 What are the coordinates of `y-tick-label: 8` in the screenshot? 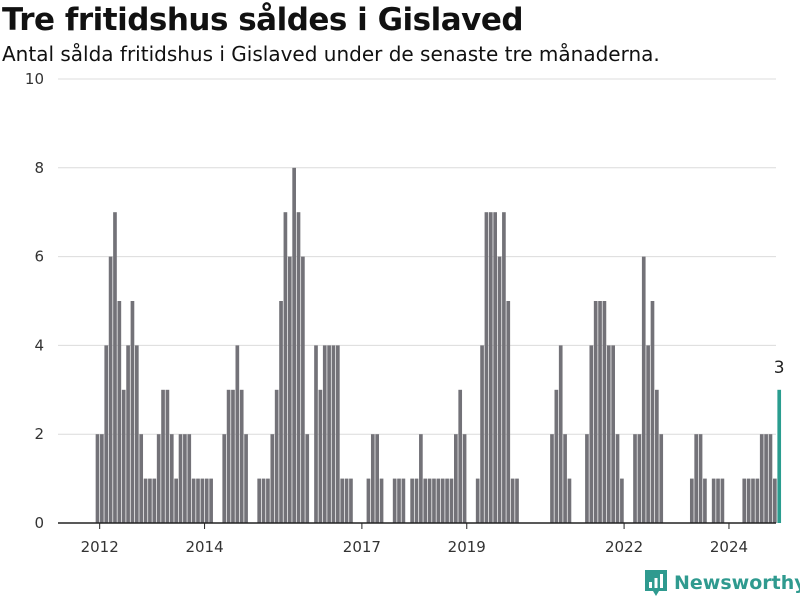 It's located at (39, 168).